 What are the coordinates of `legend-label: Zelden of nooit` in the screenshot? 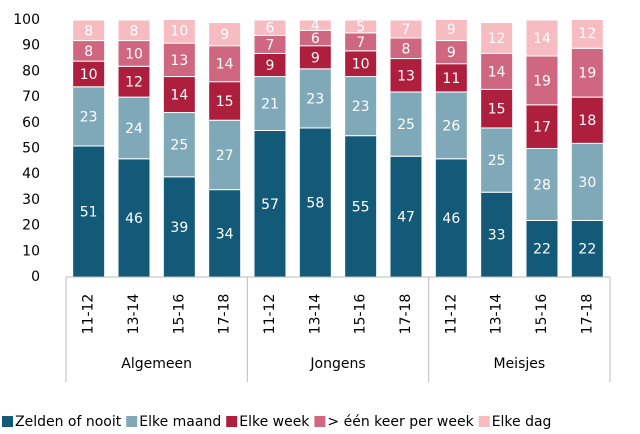 It's located at (68, 422).